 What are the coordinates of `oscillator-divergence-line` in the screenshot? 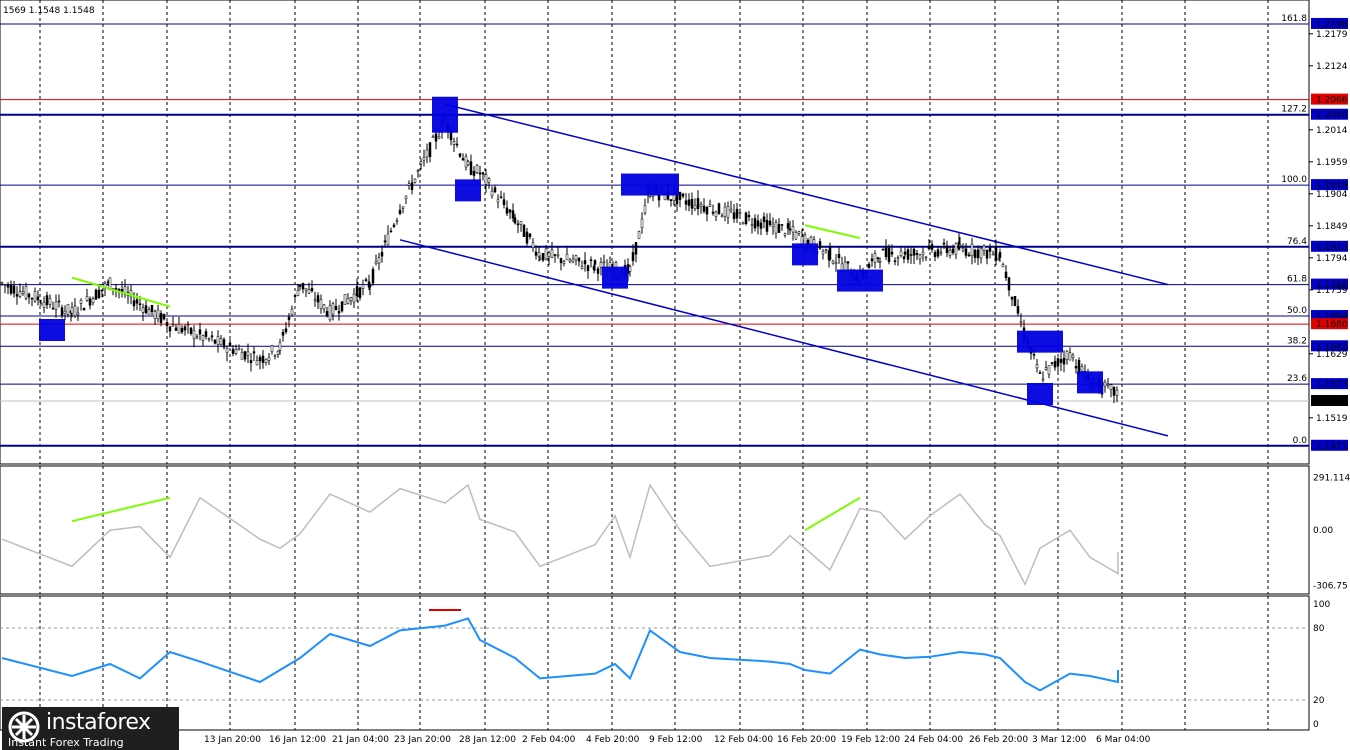 It's located at (121, 509).